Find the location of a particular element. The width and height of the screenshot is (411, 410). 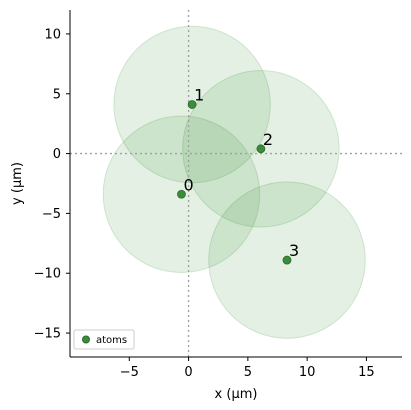

legend-marker is located at coordinates (86, 339).